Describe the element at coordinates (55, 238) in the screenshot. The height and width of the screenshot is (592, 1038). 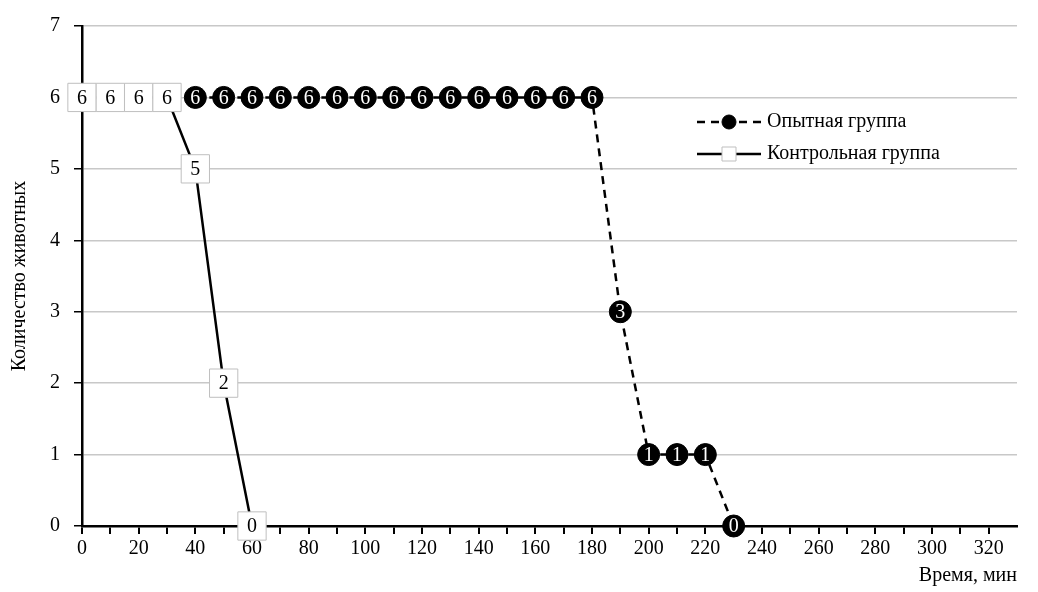
I see `y-tick-label: 4` at that location.